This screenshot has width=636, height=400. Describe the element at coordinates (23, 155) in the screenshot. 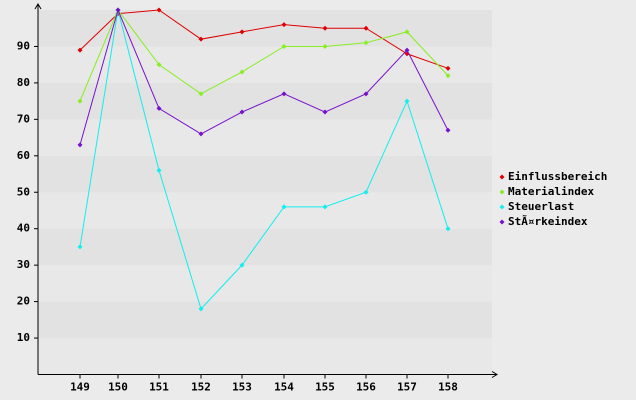

I see `y-tick-label: 60` at that location.